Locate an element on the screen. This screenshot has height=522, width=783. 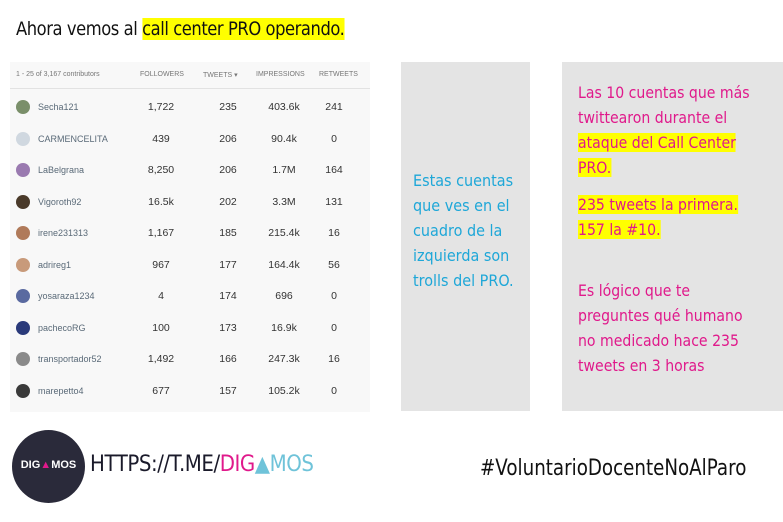
headline-prefix: Ahora vemos al is located at coordinates (79, 29).